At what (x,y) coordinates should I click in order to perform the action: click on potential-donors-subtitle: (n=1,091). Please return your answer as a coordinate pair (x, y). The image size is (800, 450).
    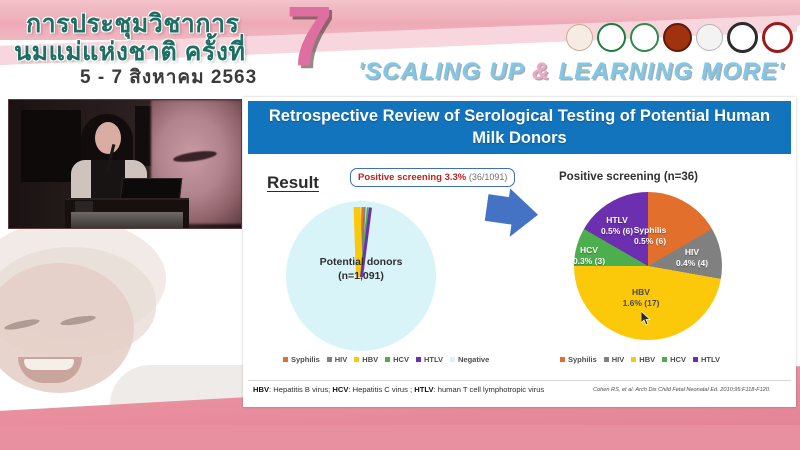
    Looking at the image, I should click on (361, 276).